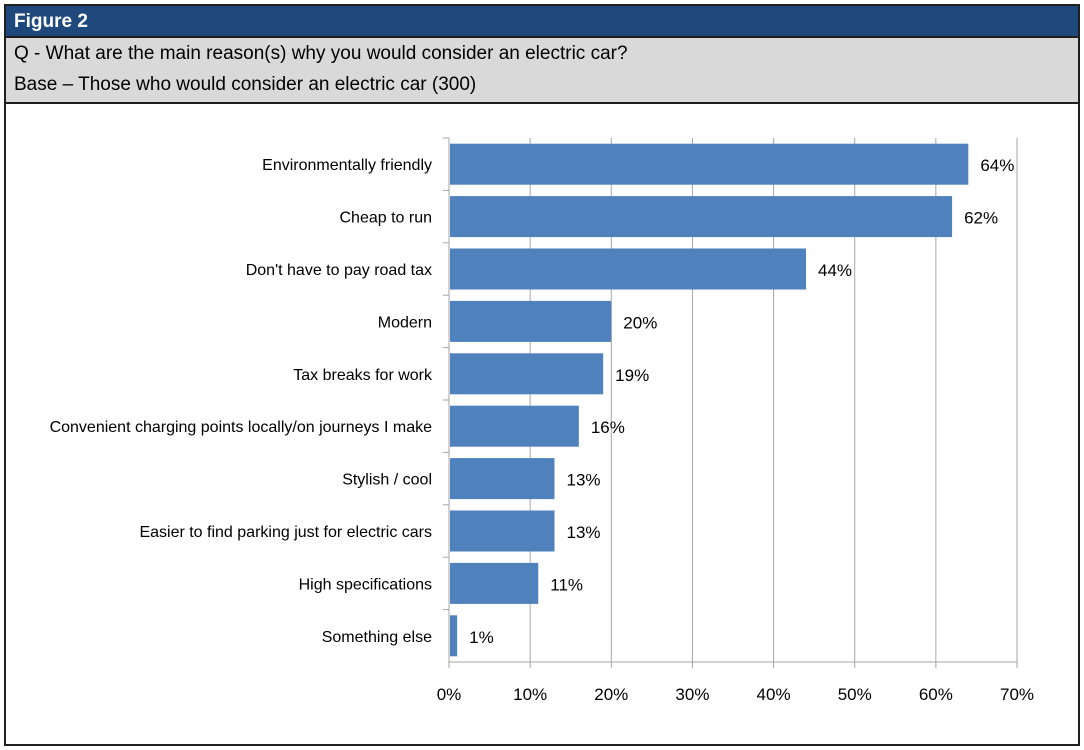  I want to click on data-label: 11%, so click(566, 584).